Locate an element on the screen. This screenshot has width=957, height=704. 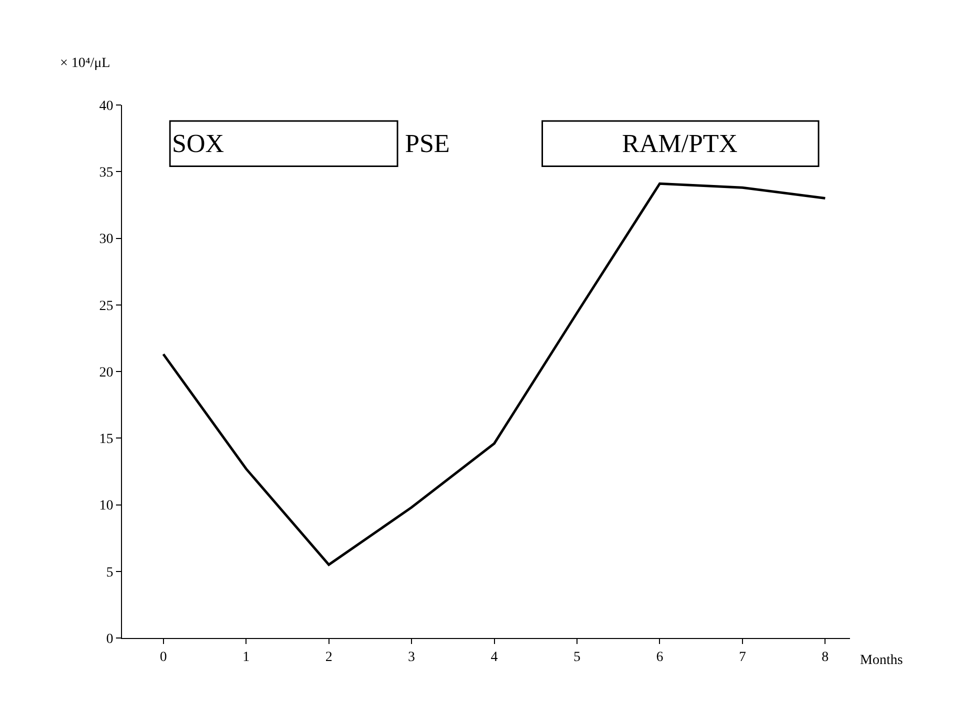
x-tick-label: 7 is located at coordinates (742, 657).